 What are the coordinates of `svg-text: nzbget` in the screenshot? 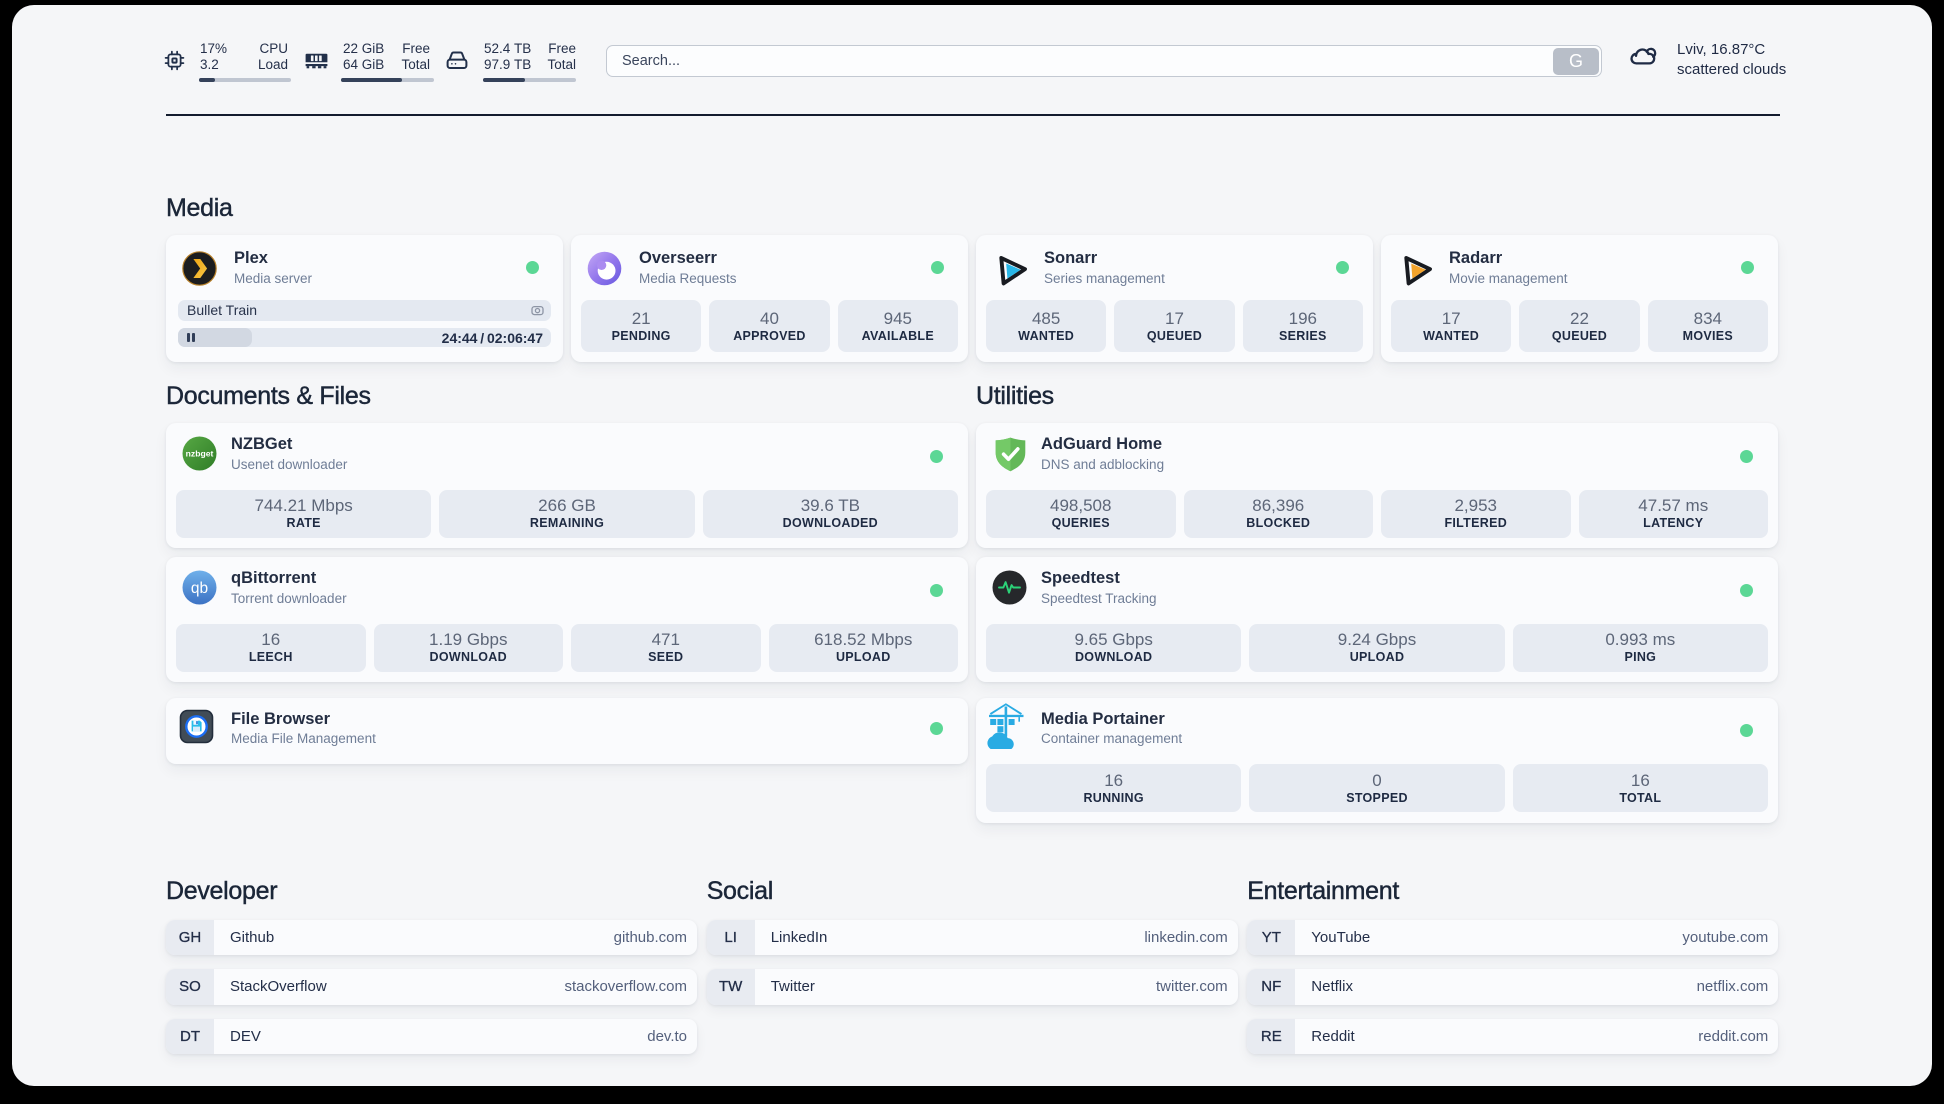 It's located at (200, 454).